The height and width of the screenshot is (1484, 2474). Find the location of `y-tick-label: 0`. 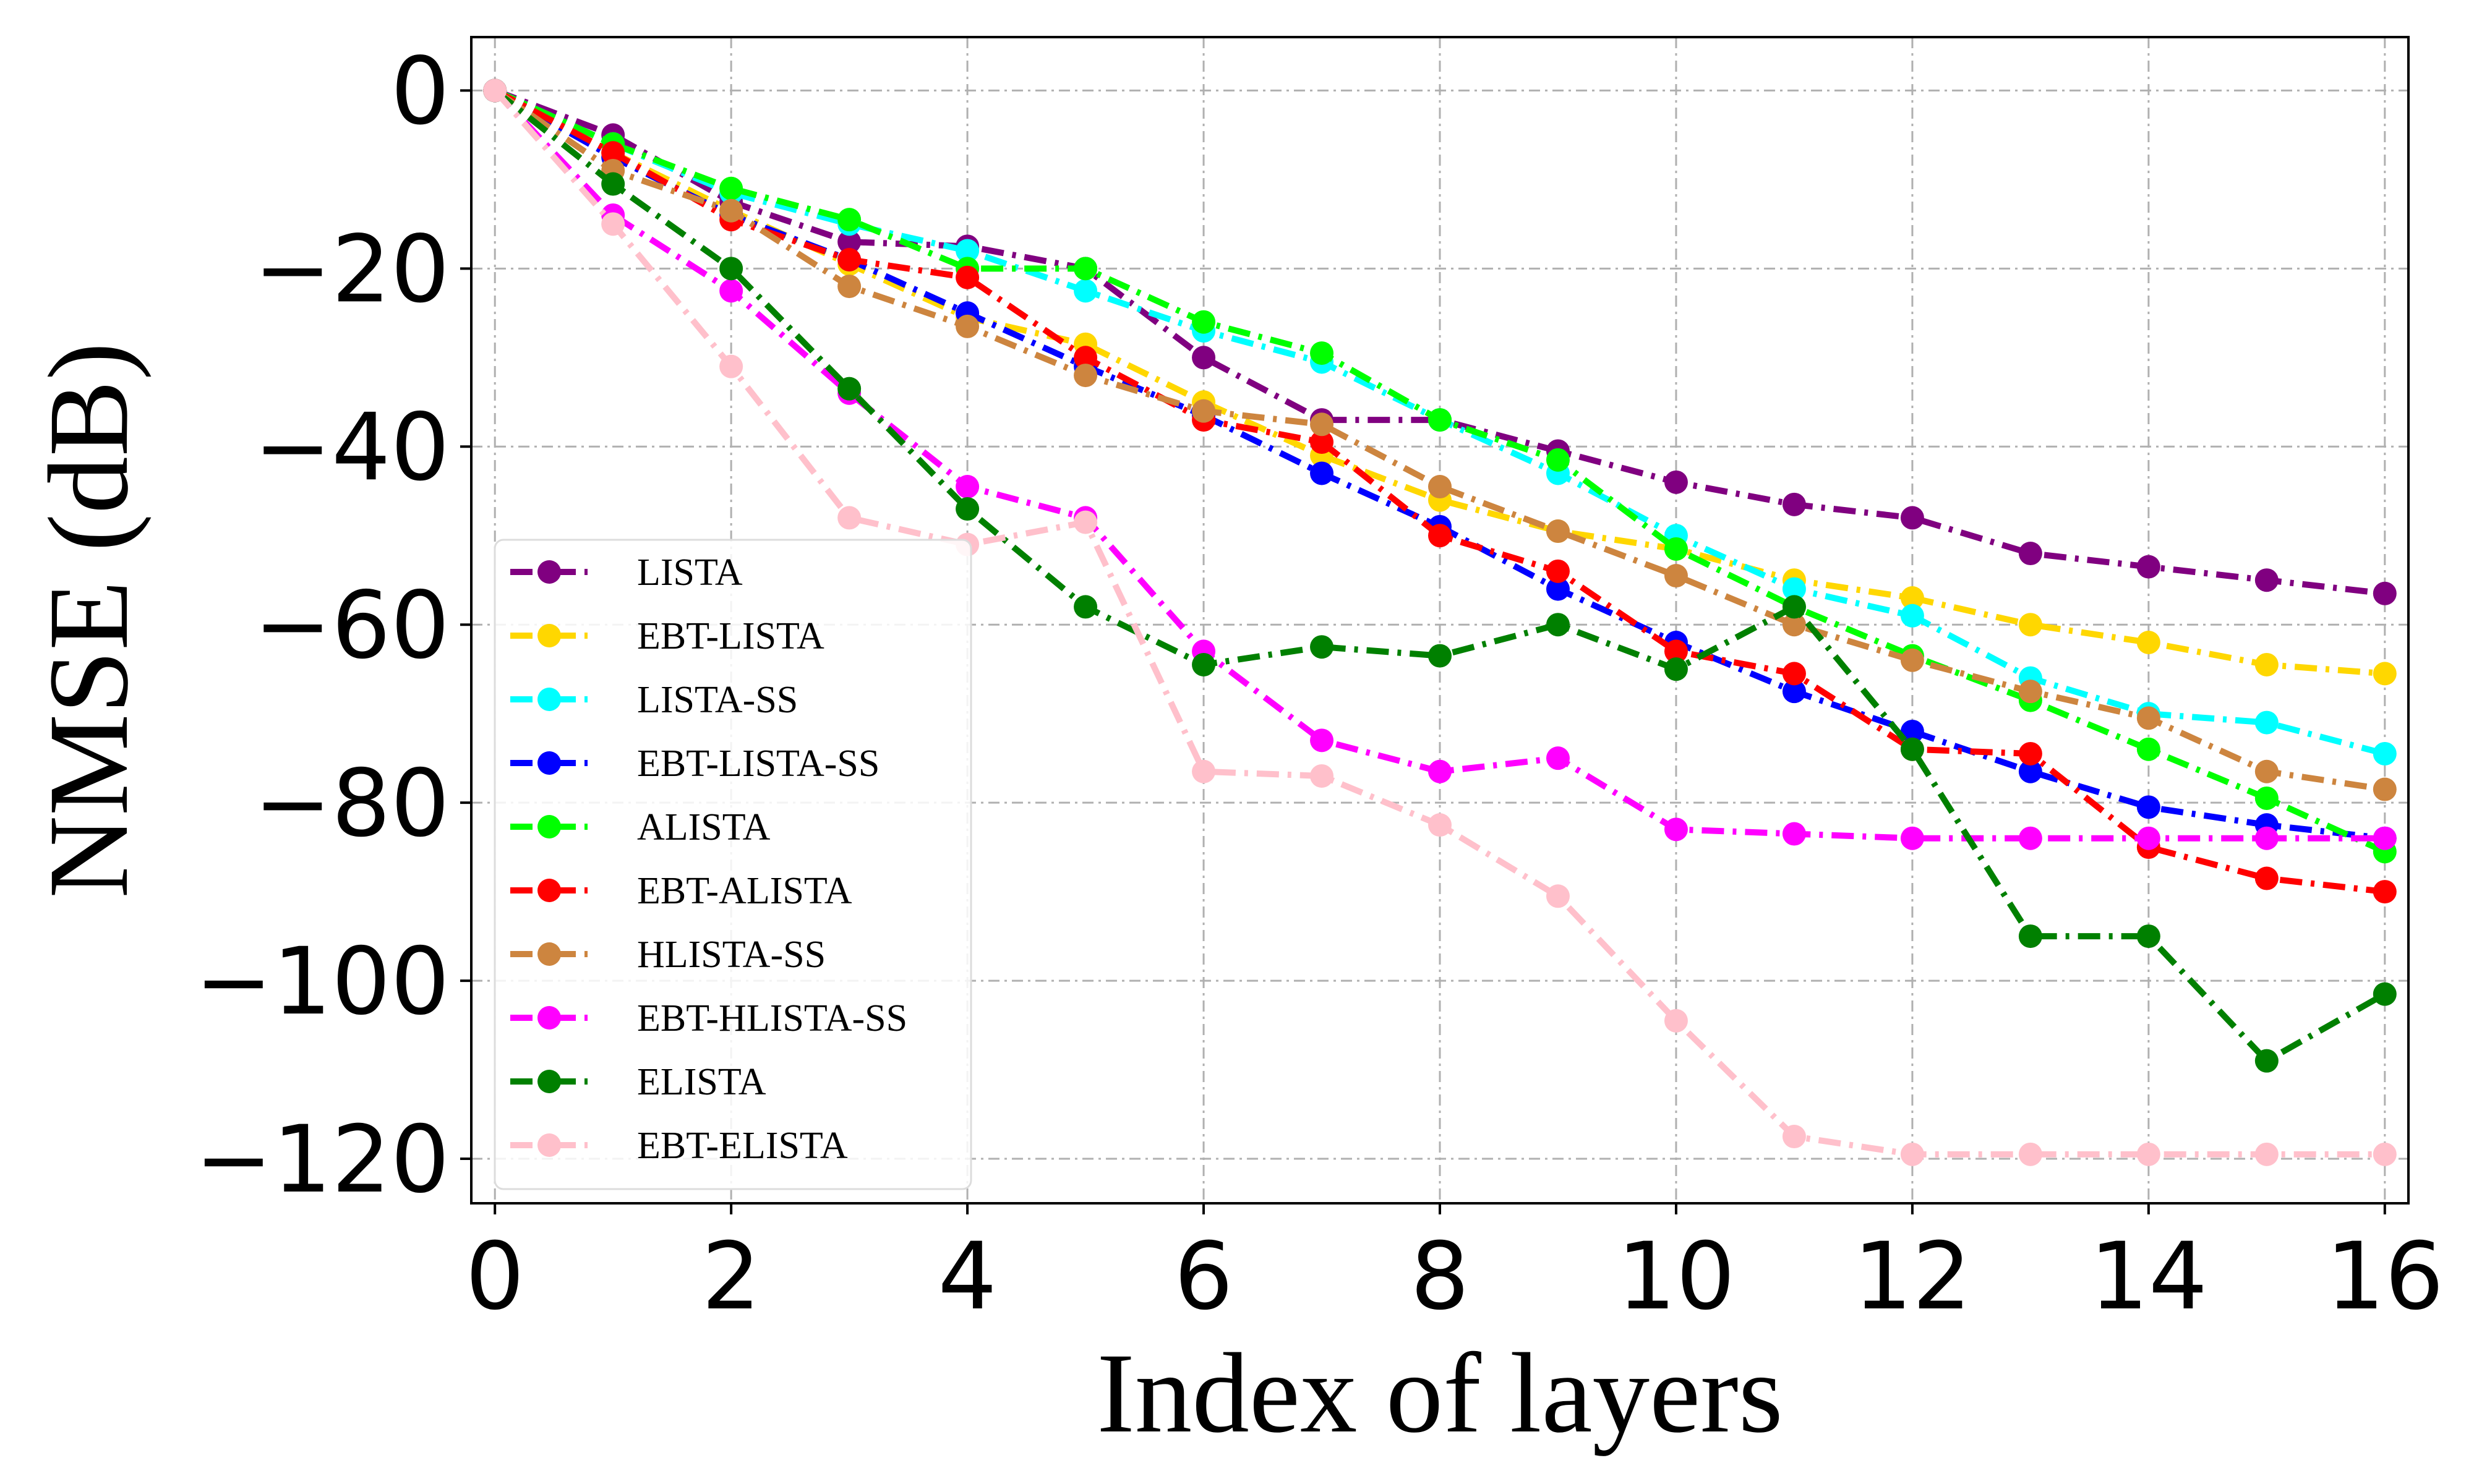

y-tick-label: 0 is located at coordinates (420, 91).